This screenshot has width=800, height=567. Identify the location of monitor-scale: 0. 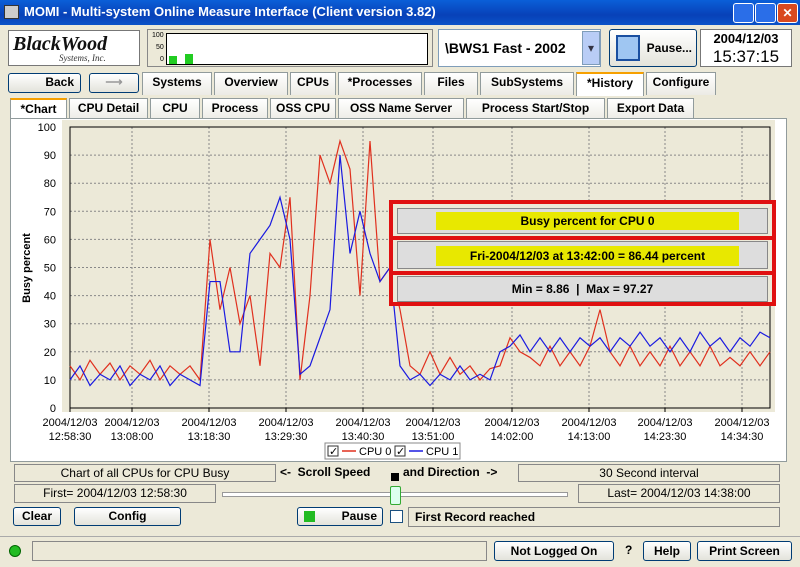
(162, 59).